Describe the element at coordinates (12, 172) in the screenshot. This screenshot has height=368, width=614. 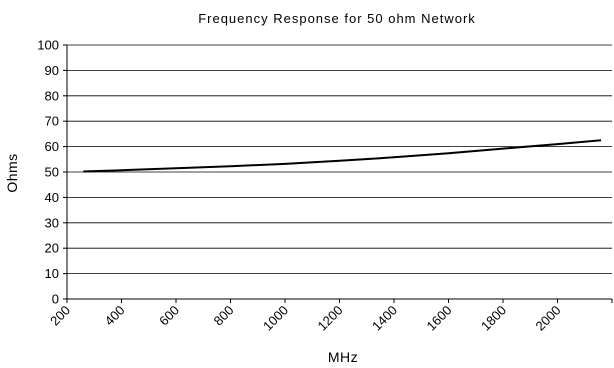
I see `y-axis-label: Ohms` at that location.